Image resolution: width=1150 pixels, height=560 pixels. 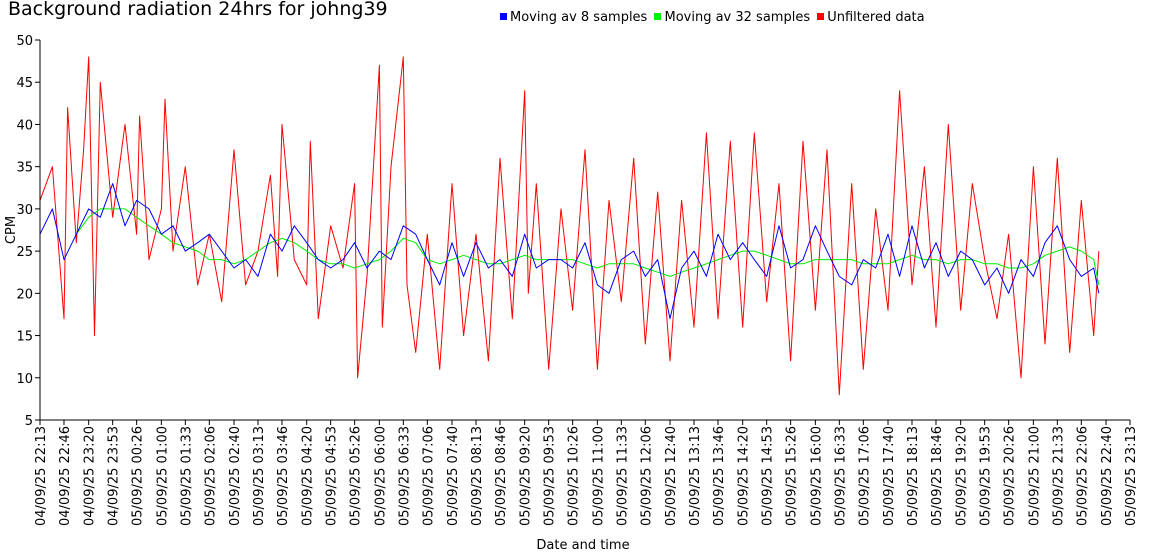 I want to click on x-tick-label-19: 05/09/25 08:46, so click(x=501, y=476).